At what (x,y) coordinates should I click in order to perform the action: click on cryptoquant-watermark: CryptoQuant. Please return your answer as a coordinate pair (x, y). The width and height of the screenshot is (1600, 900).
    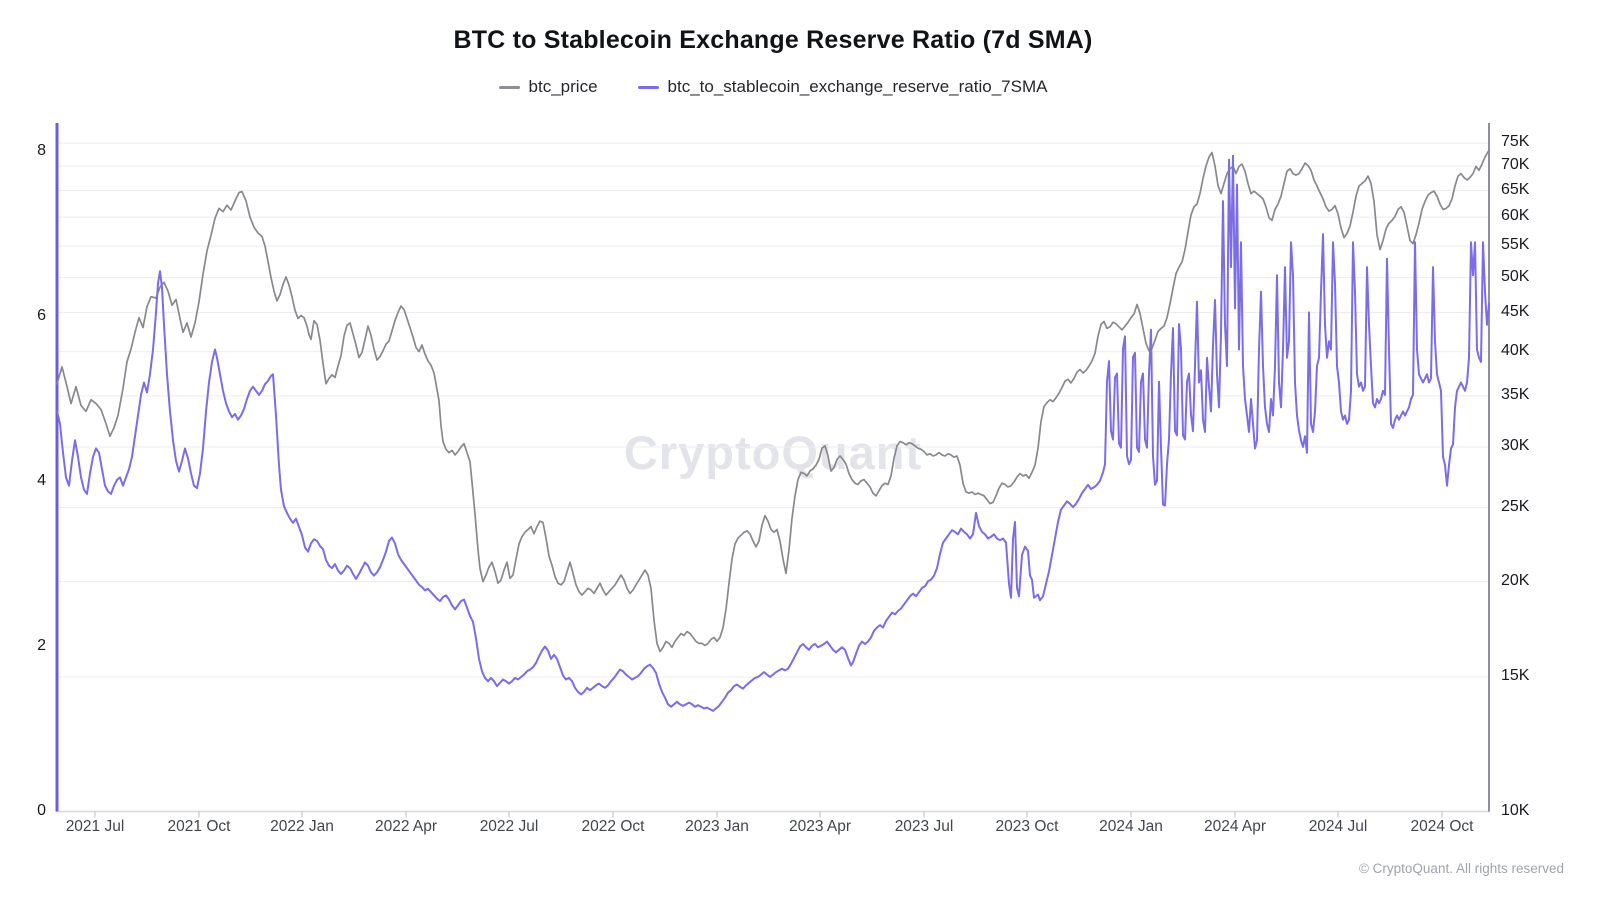
    Looking at the image, I should click on (773, 452).